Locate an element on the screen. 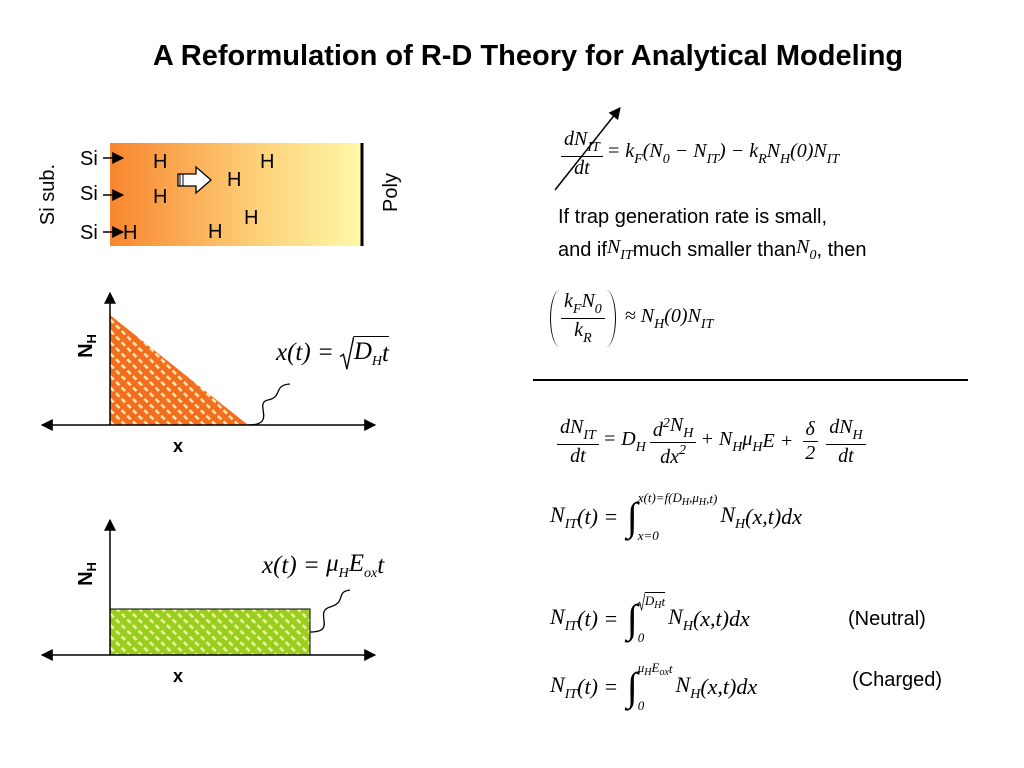  upper-limit: DH t is located at coordinates (651, 601).